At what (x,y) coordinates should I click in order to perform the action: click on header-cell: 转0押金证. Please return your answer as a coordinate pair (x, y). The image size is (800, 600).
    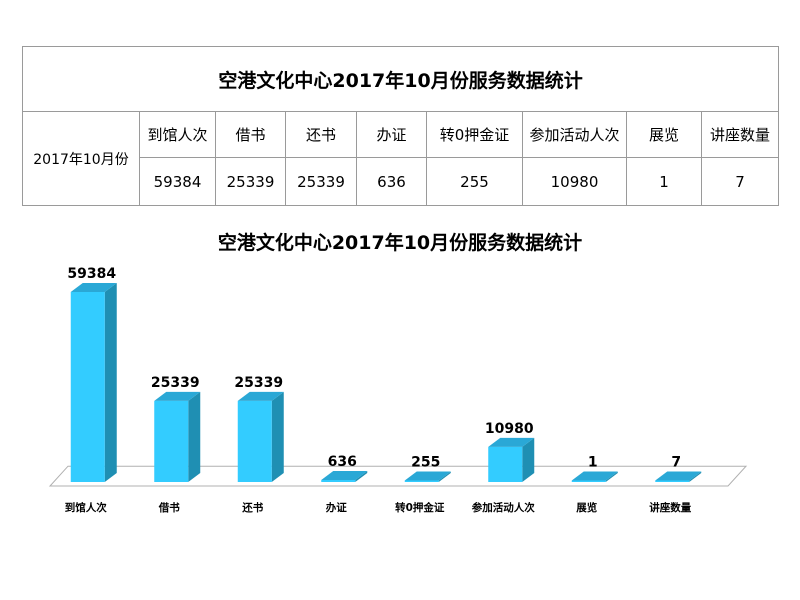
    Looking at the image, I should click on (474, 134).